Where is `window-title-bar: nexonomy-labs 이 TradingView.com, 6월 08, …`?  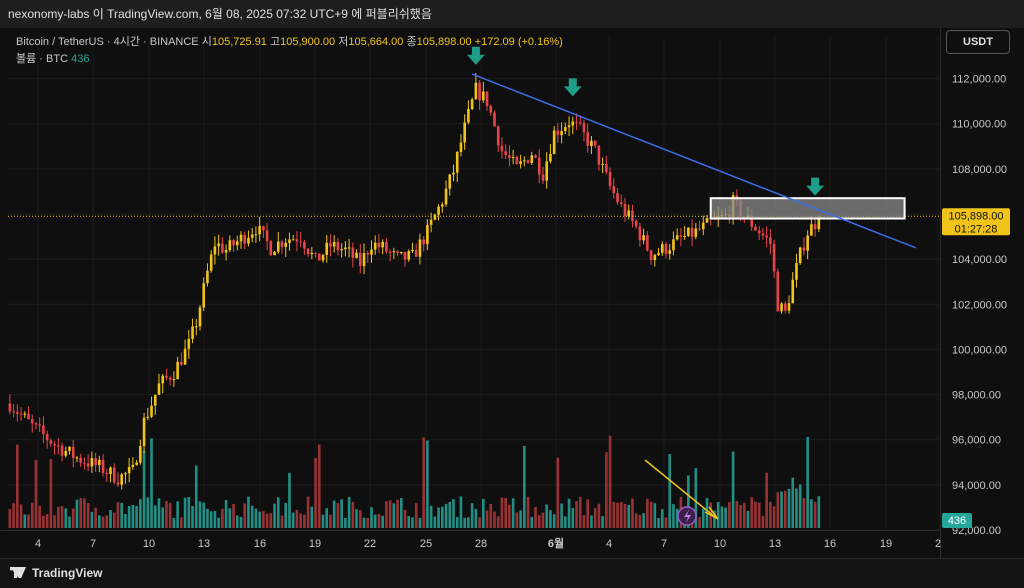 window-title-bar: nexonomy-labs 이 TradingView.com, 6월 08, … is located at coordinates (512, 14).